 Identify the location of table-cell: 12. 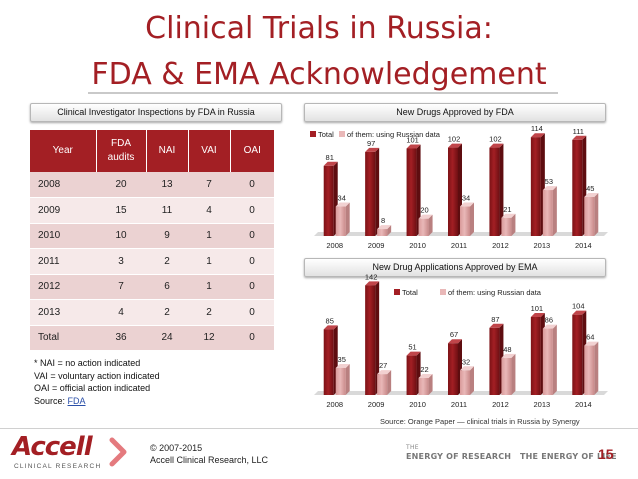
(209, 338).